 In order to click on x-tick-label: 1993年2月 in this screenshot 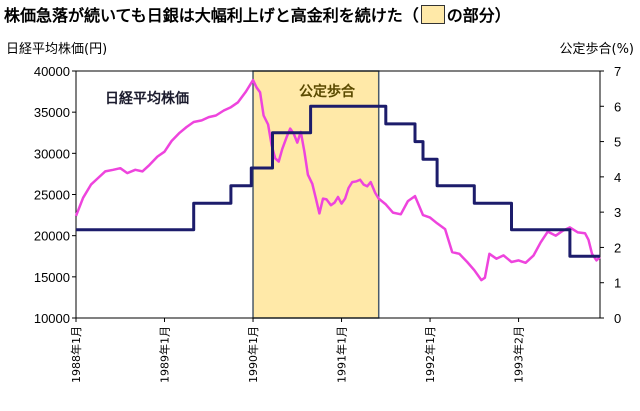, I will do `click(519, 354)`.